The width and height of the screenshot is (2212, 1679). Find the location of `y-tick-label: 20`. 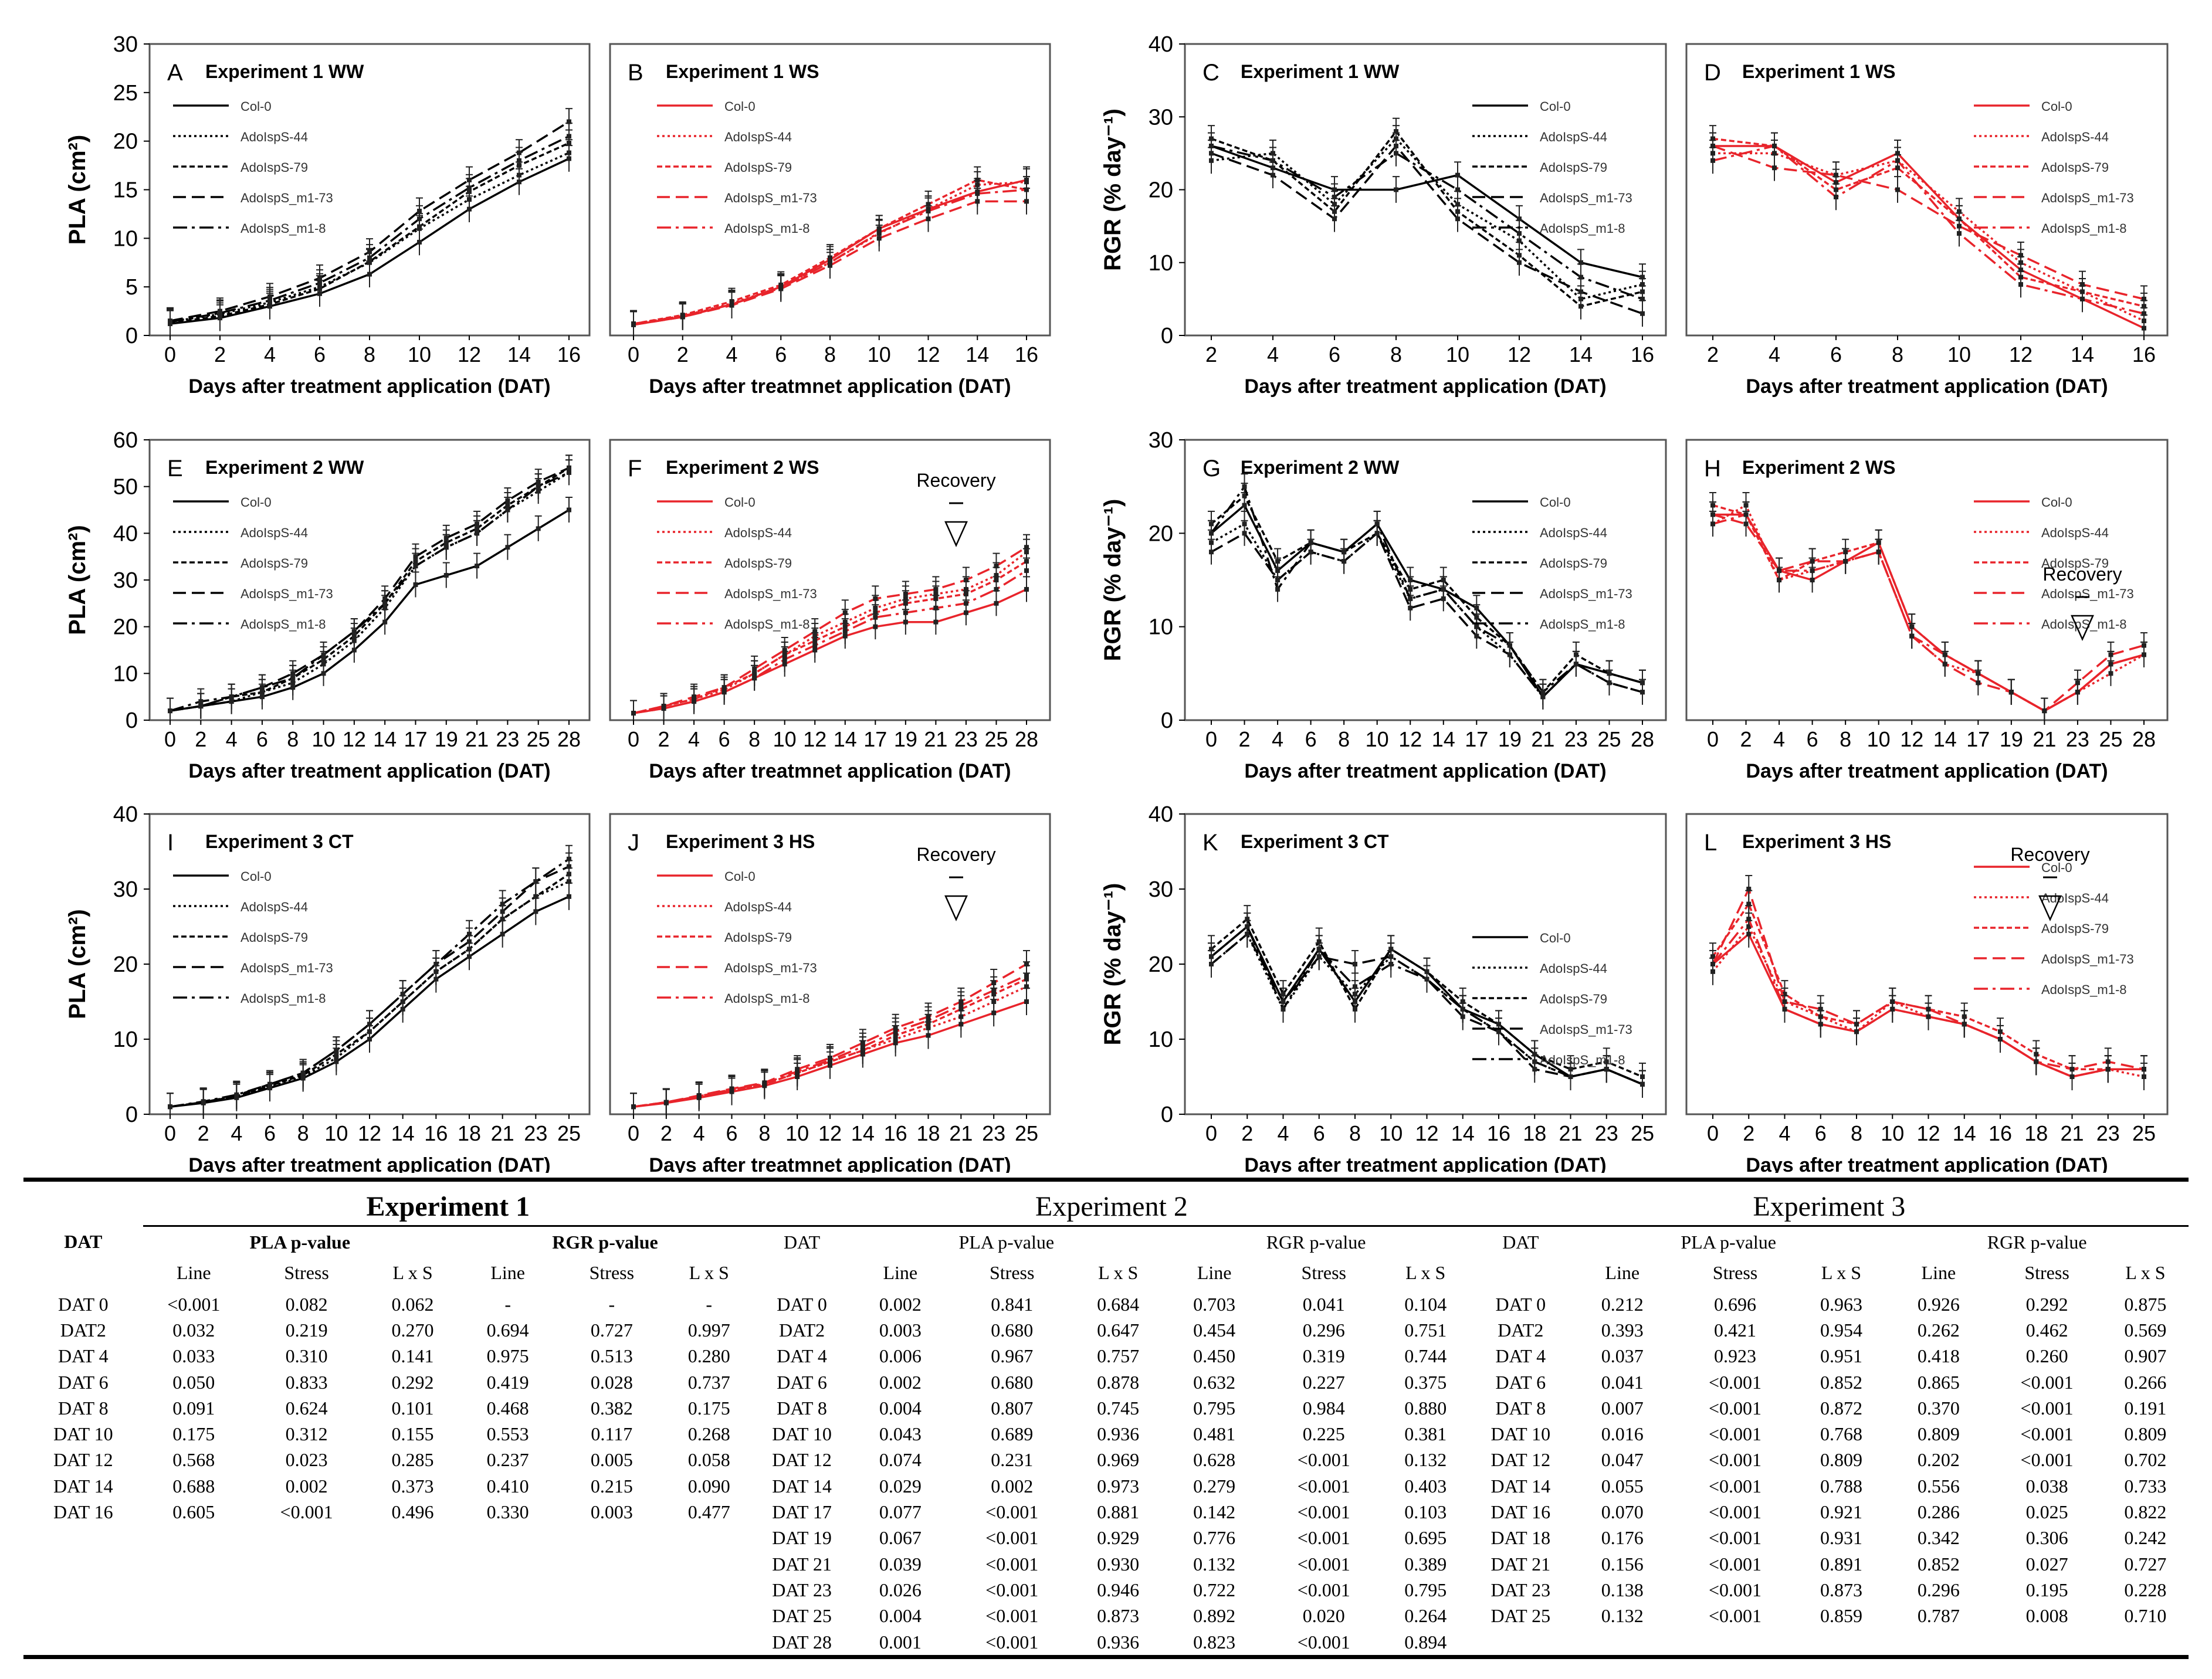

y-tick-label: 20 is located at coordinates (1161, 533).